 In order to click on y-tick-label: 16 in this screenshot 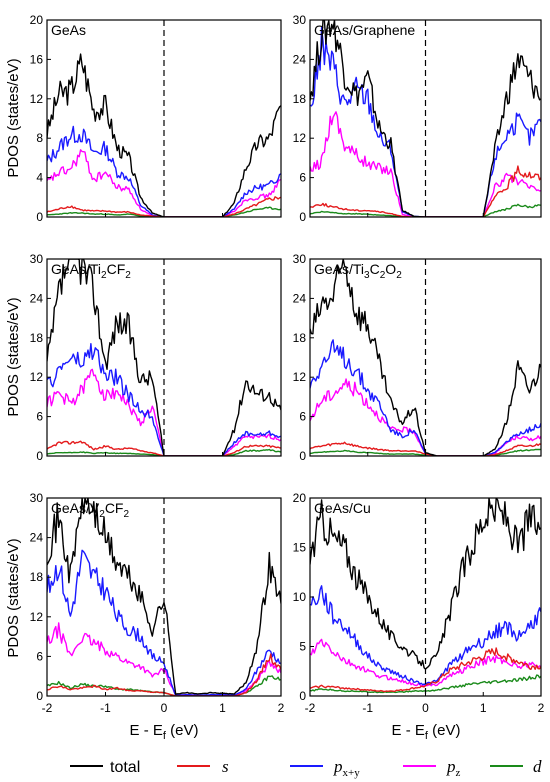, I will do `click(37, 59)`.